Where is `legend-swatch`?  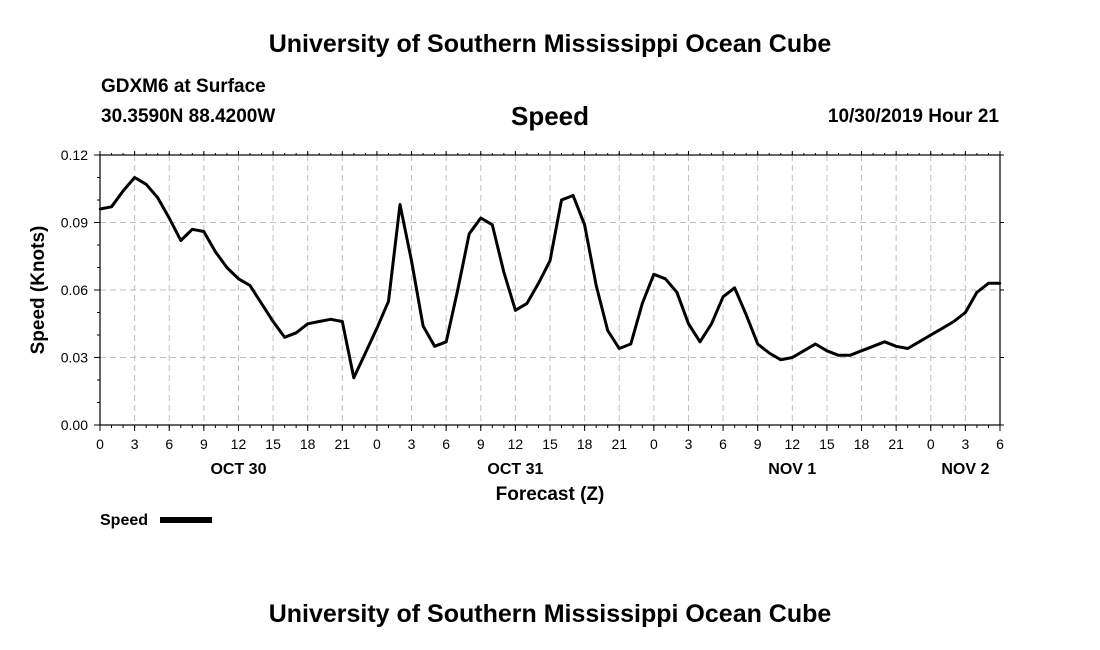
legend-swatch is located at coordinates (186, 520).